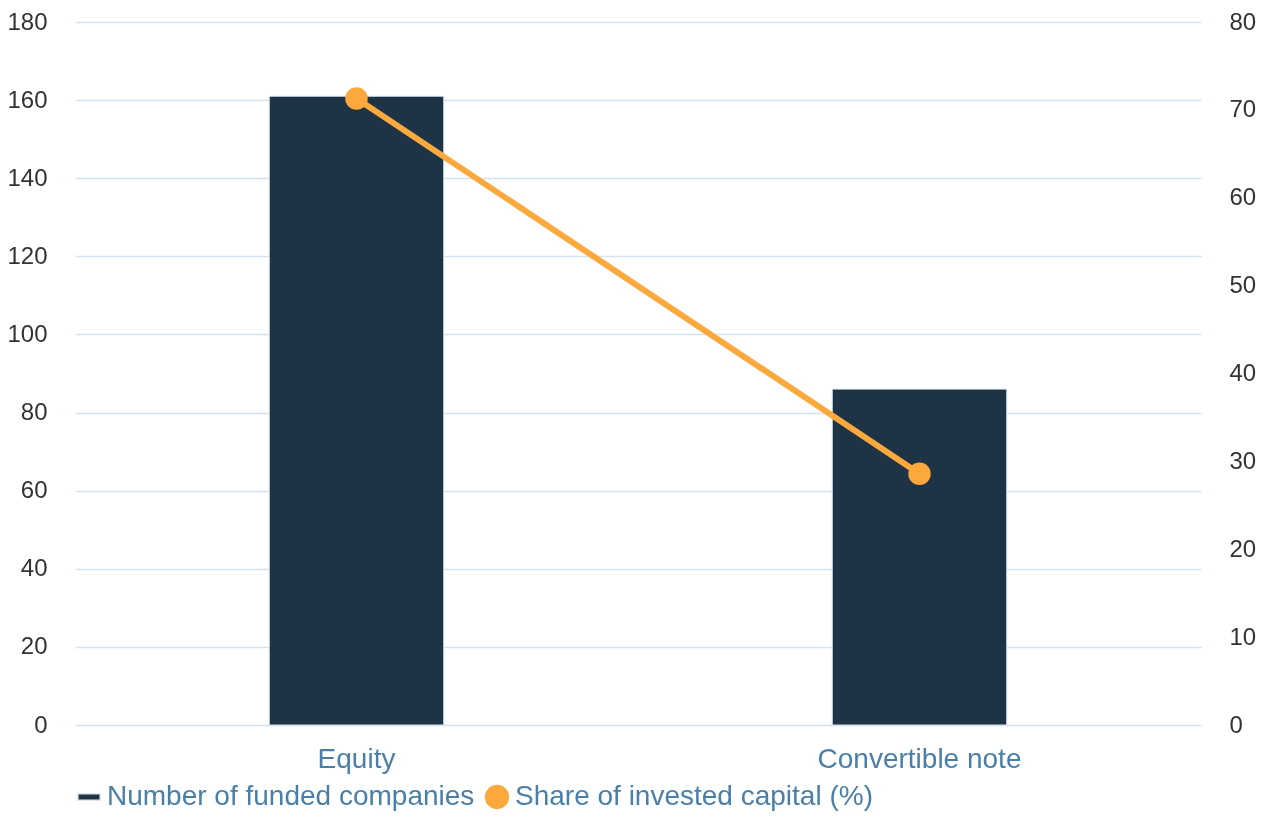 The width and height of the screenshot is (1262, 817). Describe the element at coordinates (1243, 372) in the screenshot. I see `y2-tick-label: 40` at that location.